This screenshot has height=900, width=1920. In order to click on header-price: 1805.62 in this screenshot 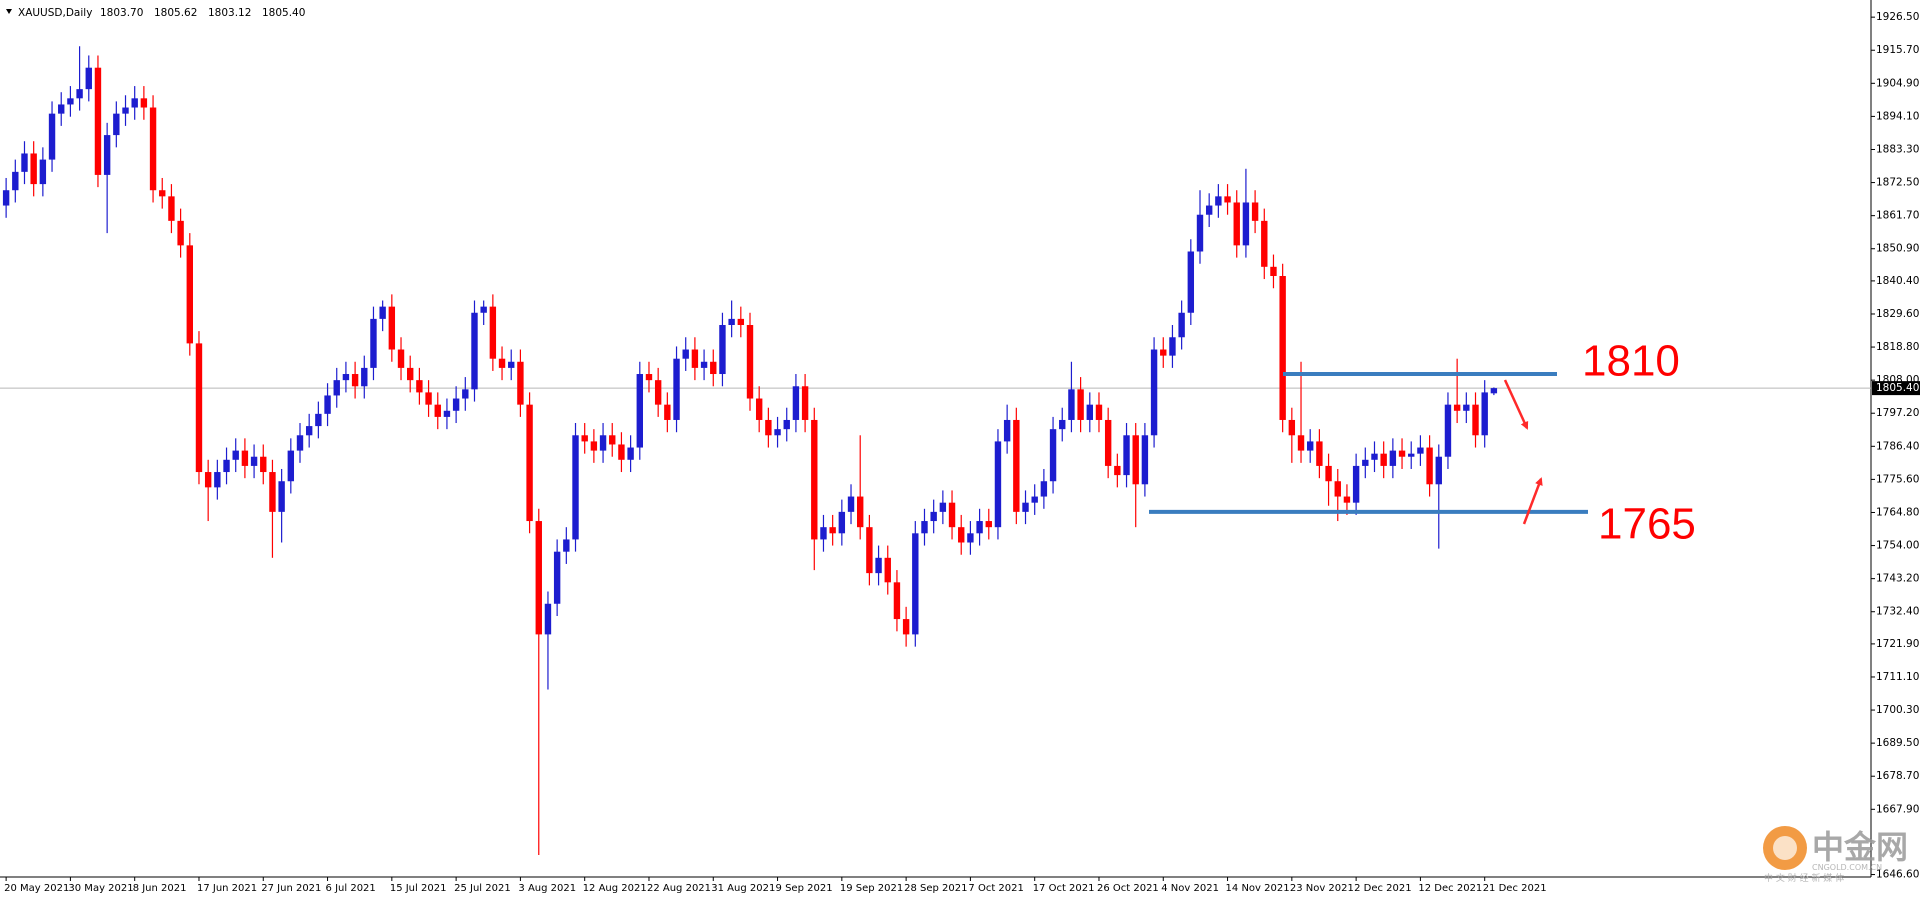, I will do `click(175, 13)`.